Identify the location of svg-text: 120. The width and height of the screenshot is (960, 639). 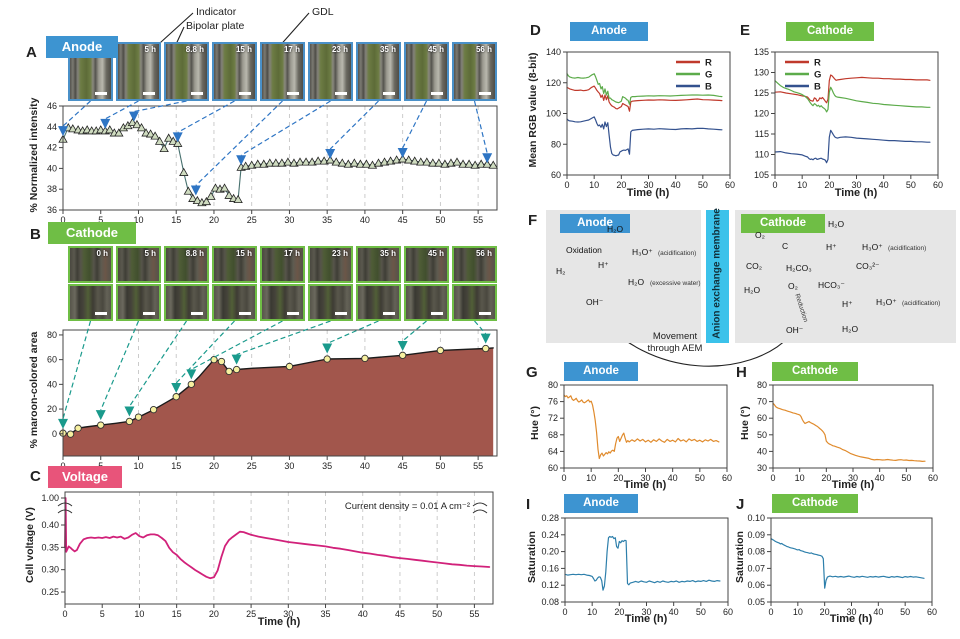
(553, 83).